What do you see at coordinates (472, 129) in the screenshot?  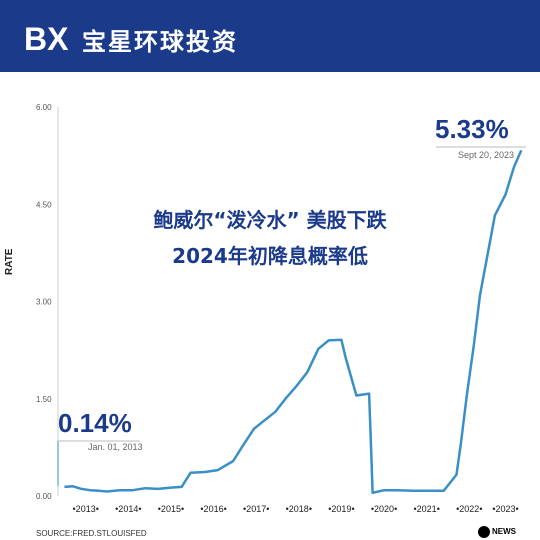 I see `end-value-label: 5.33%` at bounding box center [472, 129].